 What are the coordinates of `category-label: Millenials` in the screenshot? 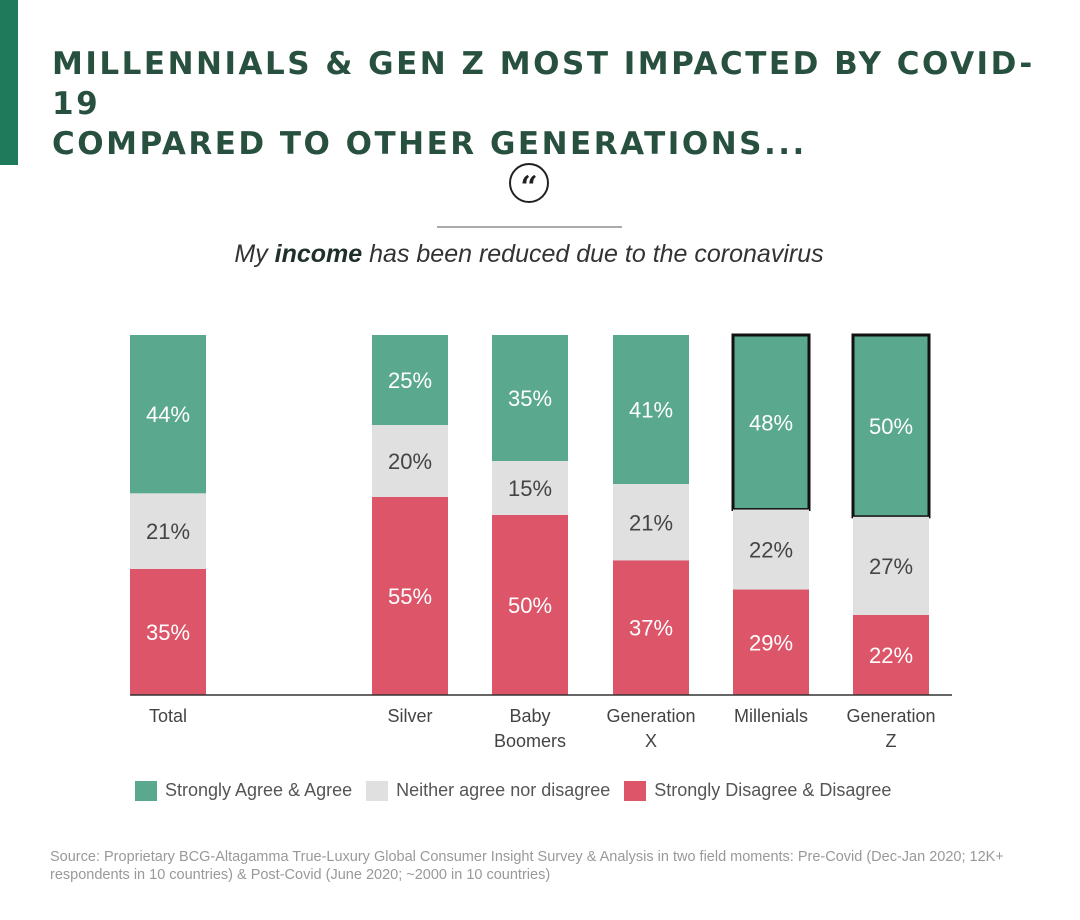 It's located at (771, 716).